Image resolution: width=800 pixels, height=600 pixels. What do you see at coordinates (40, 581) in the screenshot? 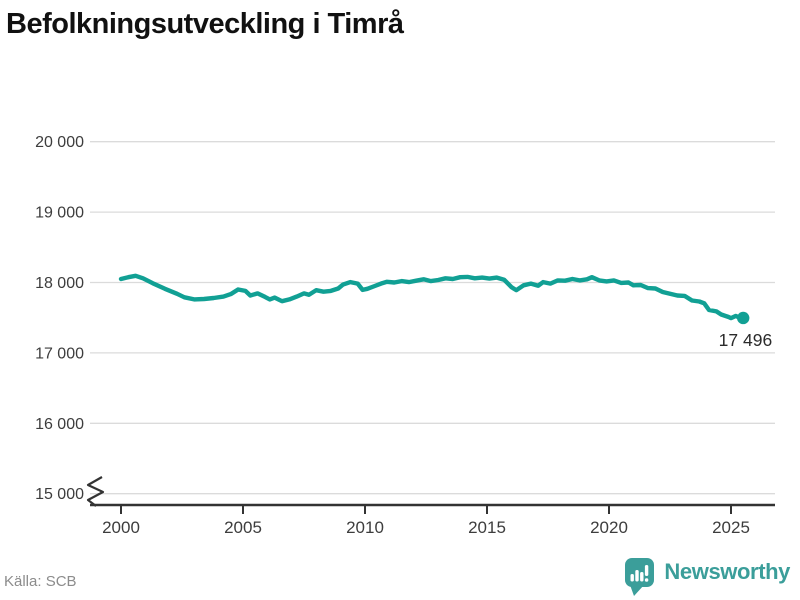
I see `source-note: Källa: SCB` at bounding box center [40, 581].